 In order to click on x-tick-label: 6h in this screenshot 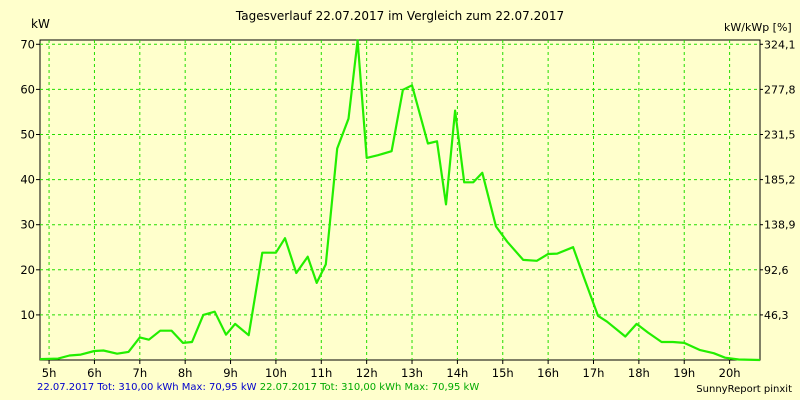, I will do `click(94, 373)`.